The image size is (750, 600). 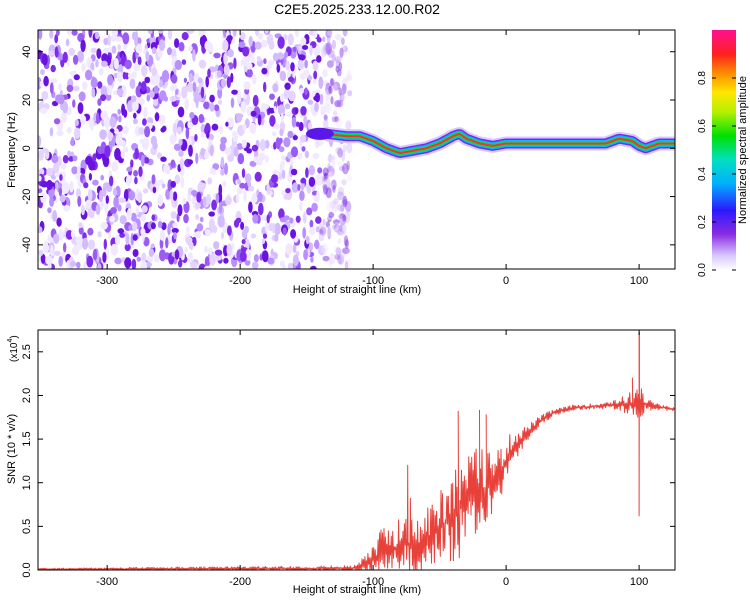 What do you see at coordinates (716, 174) in the screenshot?
I see `colorbar-ticks: 0.0 0.2 0.4 0.6 0.8` at bounding box center [716, 174].